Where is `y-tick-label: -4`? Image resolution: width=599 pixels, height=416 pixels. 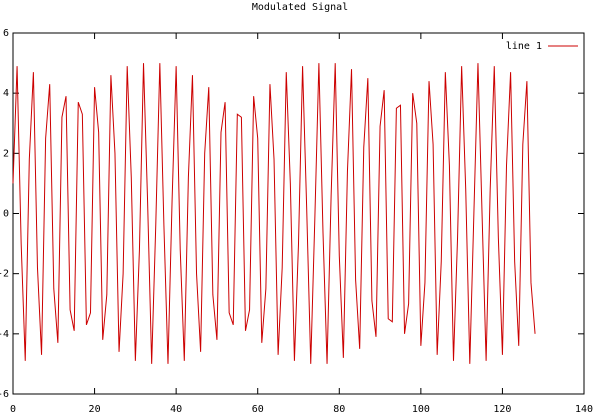 y-tick-label: -4 is located at coordinates (4, 334).